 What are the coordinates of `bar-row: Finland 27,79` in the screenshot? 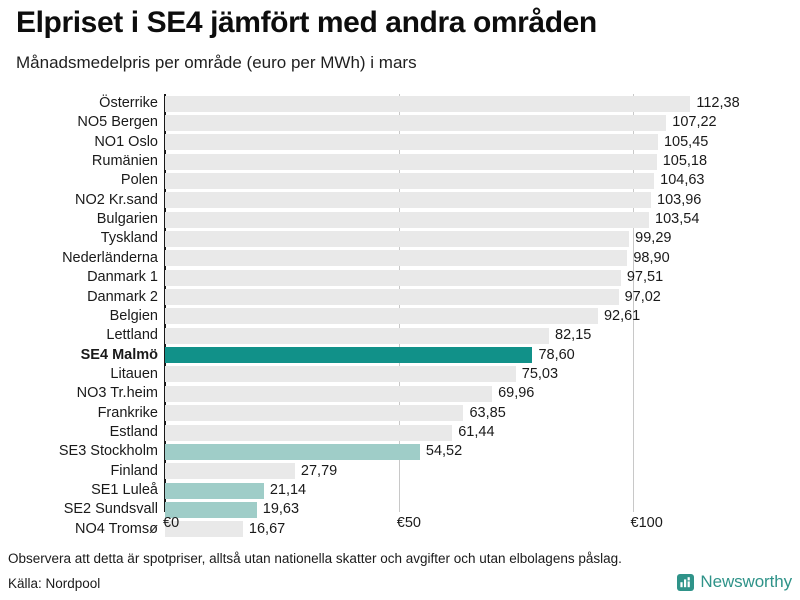 It's located at (400, 471).